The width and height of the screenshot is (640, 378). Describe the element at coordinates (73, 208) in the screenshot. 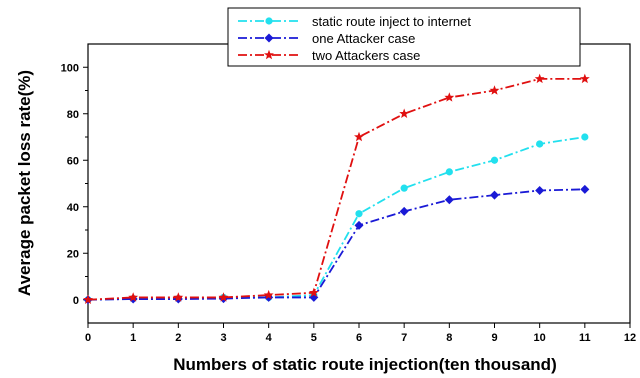

I see `y-tick-label: 40` at that location.